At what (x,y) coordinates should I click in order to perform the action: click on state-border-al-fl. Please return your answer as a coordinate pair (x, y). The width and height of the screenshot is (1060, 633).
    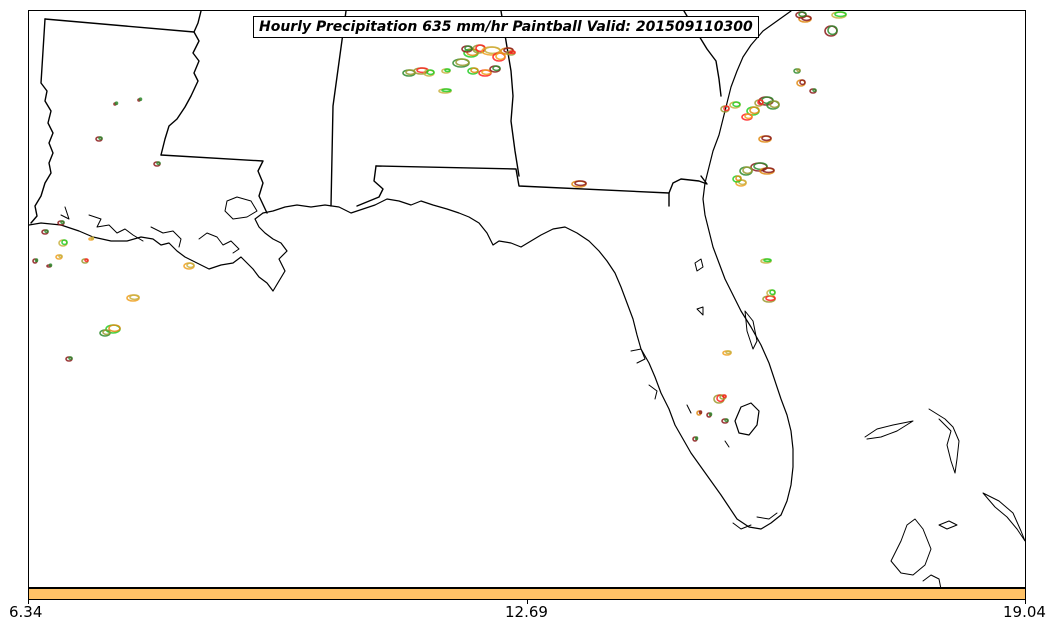
    Looking at the image, I should click on (522, 186).